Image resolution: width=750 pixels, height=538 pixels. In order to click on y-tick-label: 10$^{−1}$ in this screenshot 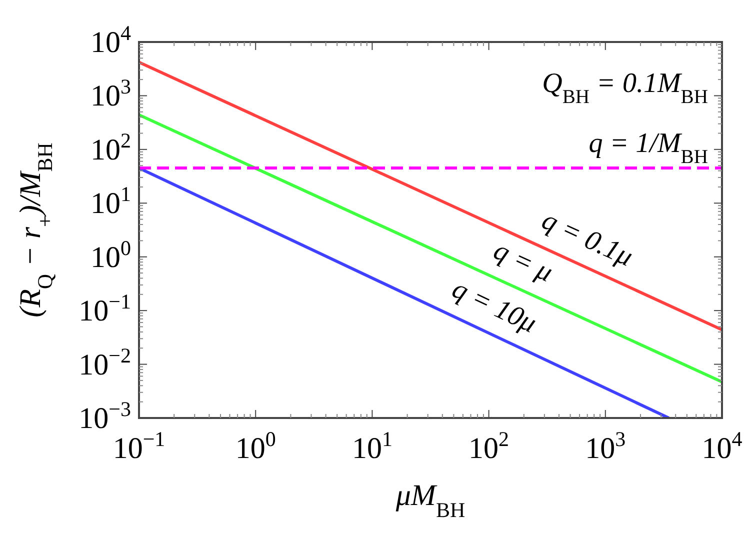, I will do `click(104, 309)`.